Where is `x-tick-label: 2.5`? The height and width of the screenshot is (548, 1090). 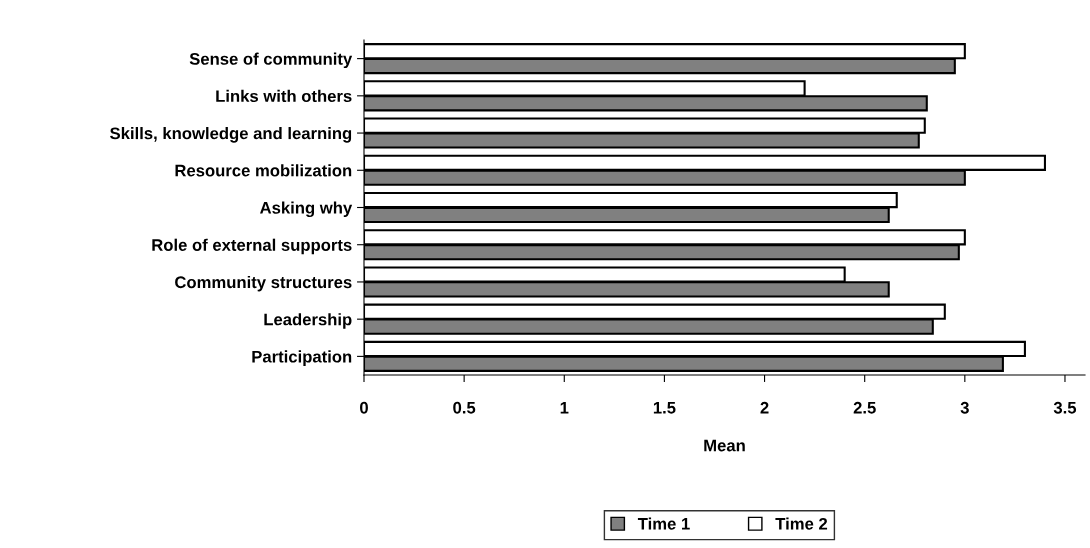 x-tick-label: 2.5 is located at coordinates (864, 407).